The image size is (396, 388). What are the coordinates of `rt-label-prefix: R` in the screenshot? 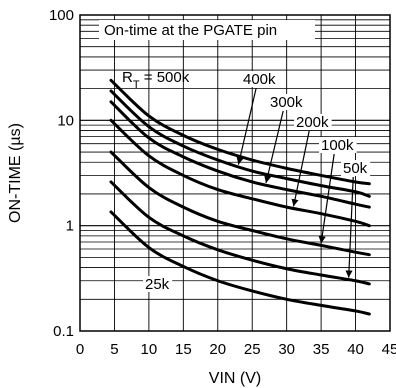 It's located at (127, 77).